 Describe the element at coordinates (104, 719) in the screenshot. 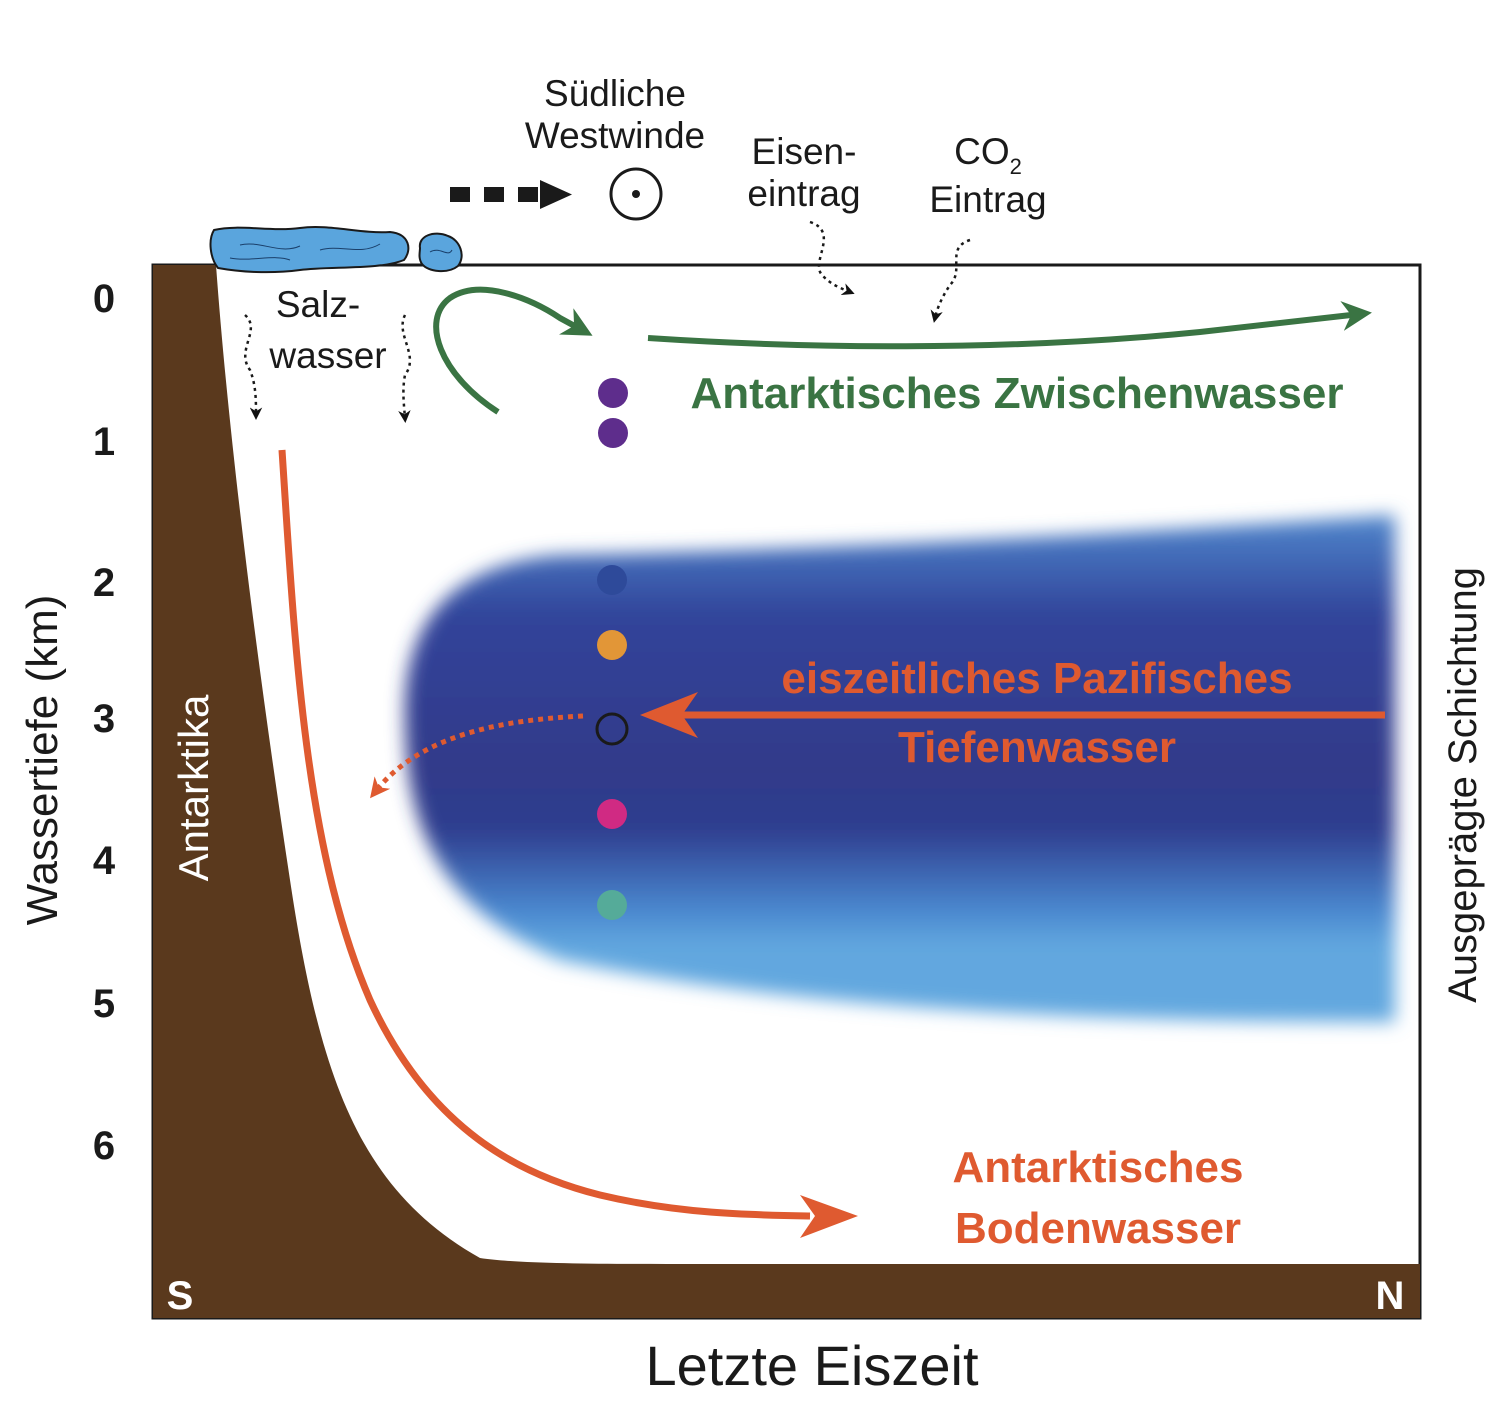

I see `depth-tick-3: 3` at that location.